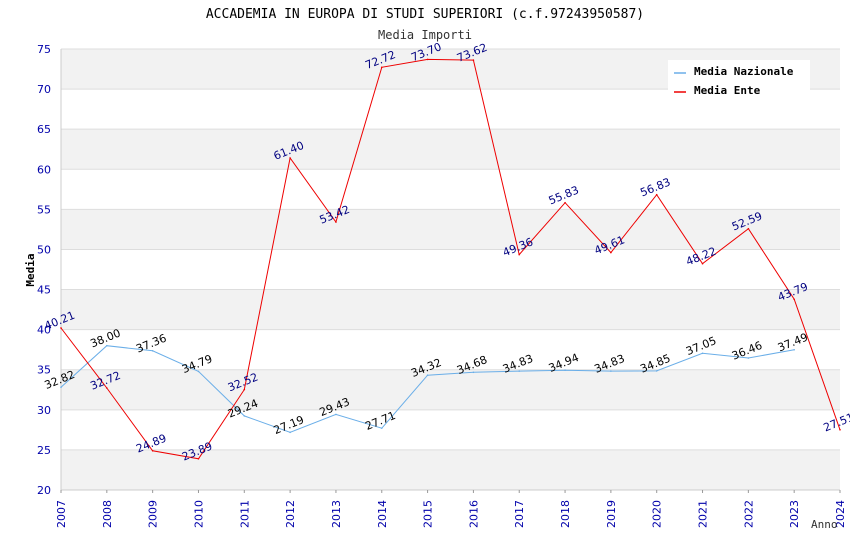  What do you see at coordinates (151, 344) in the screenshot?
I see `data-label: 37.36` at bounding box center [151, 344].